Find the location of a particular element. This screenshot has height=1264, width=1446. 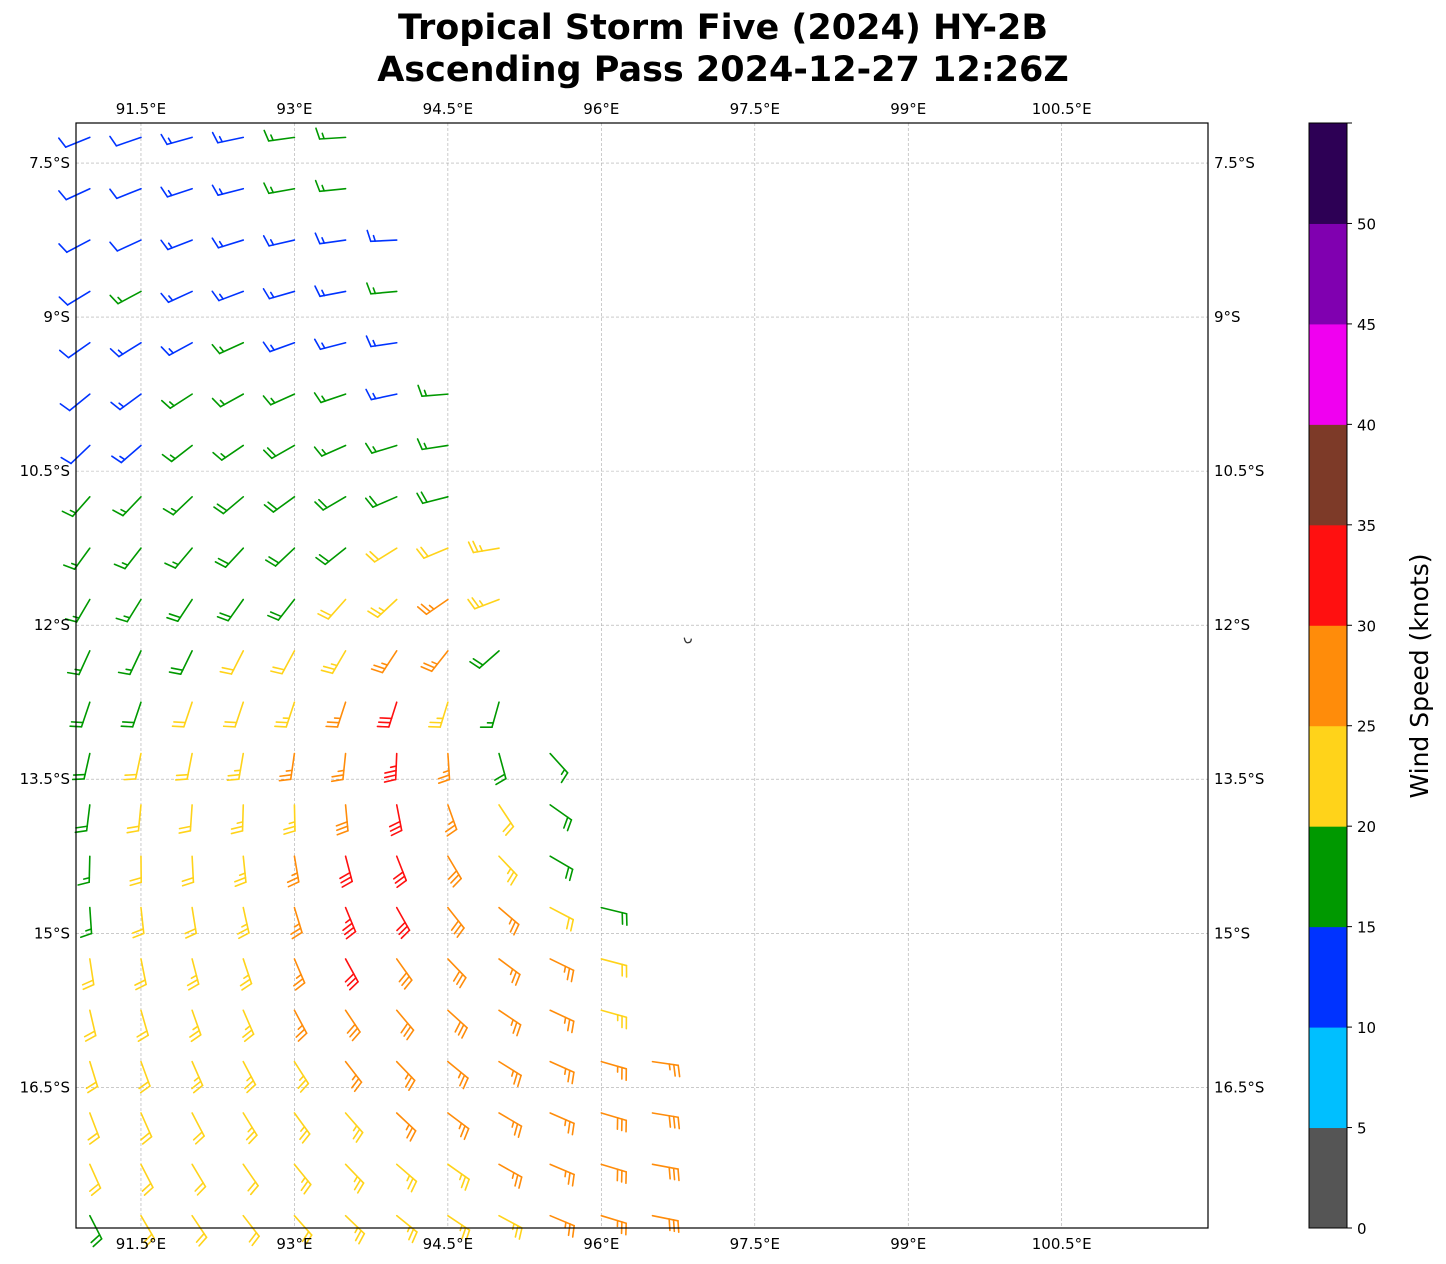

cocos-island-coastline is located at coordinates (687, 640).